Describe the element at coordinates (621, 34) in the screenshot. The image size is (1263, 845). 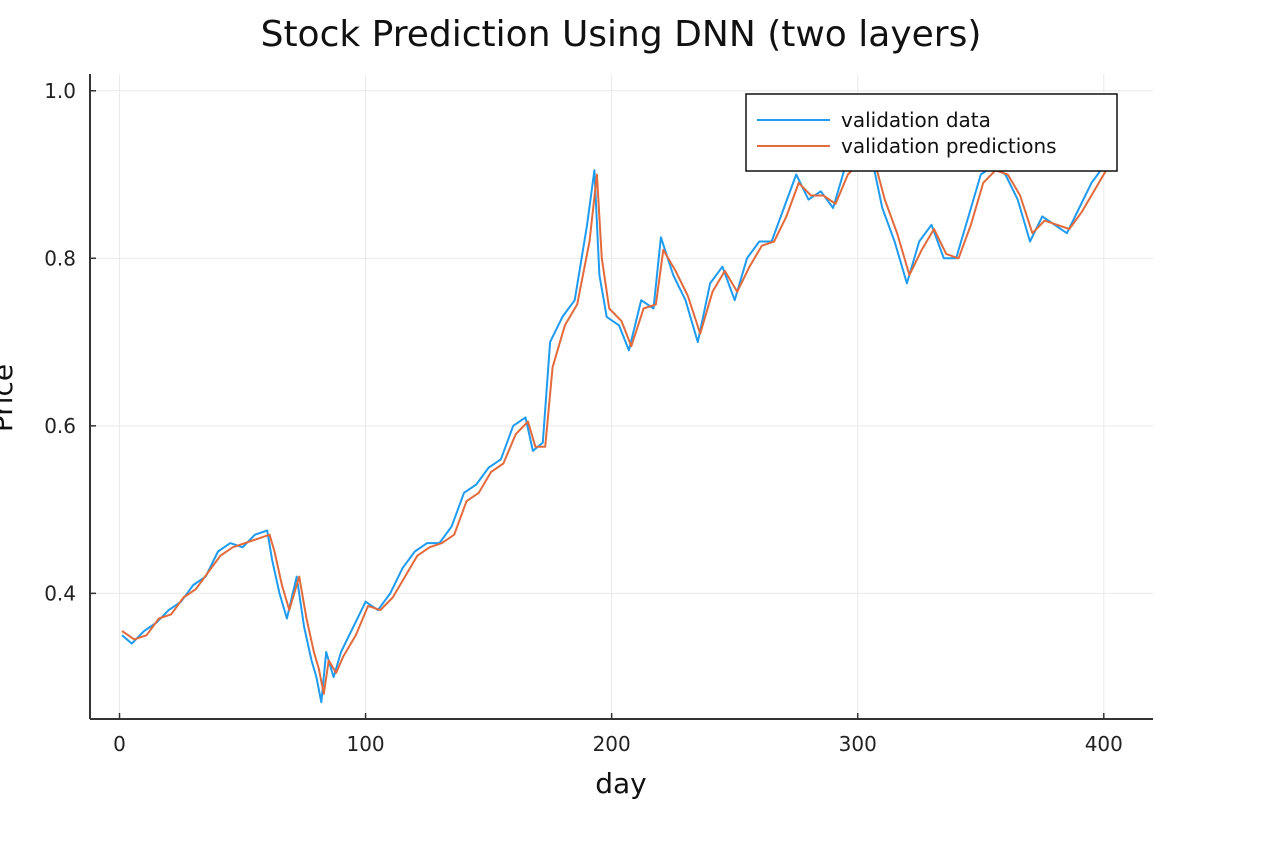
I see `chart-title: Stock Prediction Using DNN (two layers)` at that location.